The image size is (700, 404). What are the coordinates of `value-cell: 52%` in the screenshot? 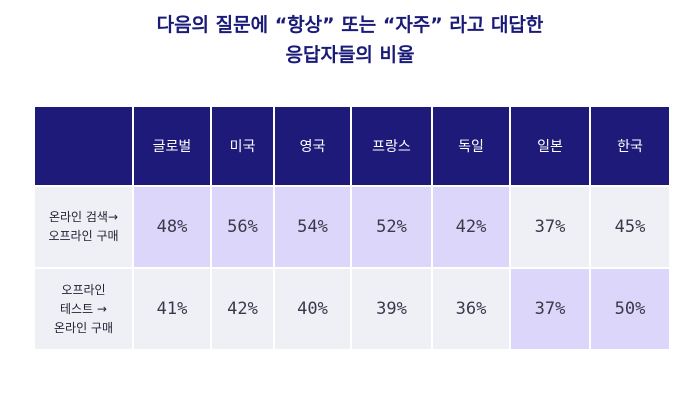 It's located at (391, 227).